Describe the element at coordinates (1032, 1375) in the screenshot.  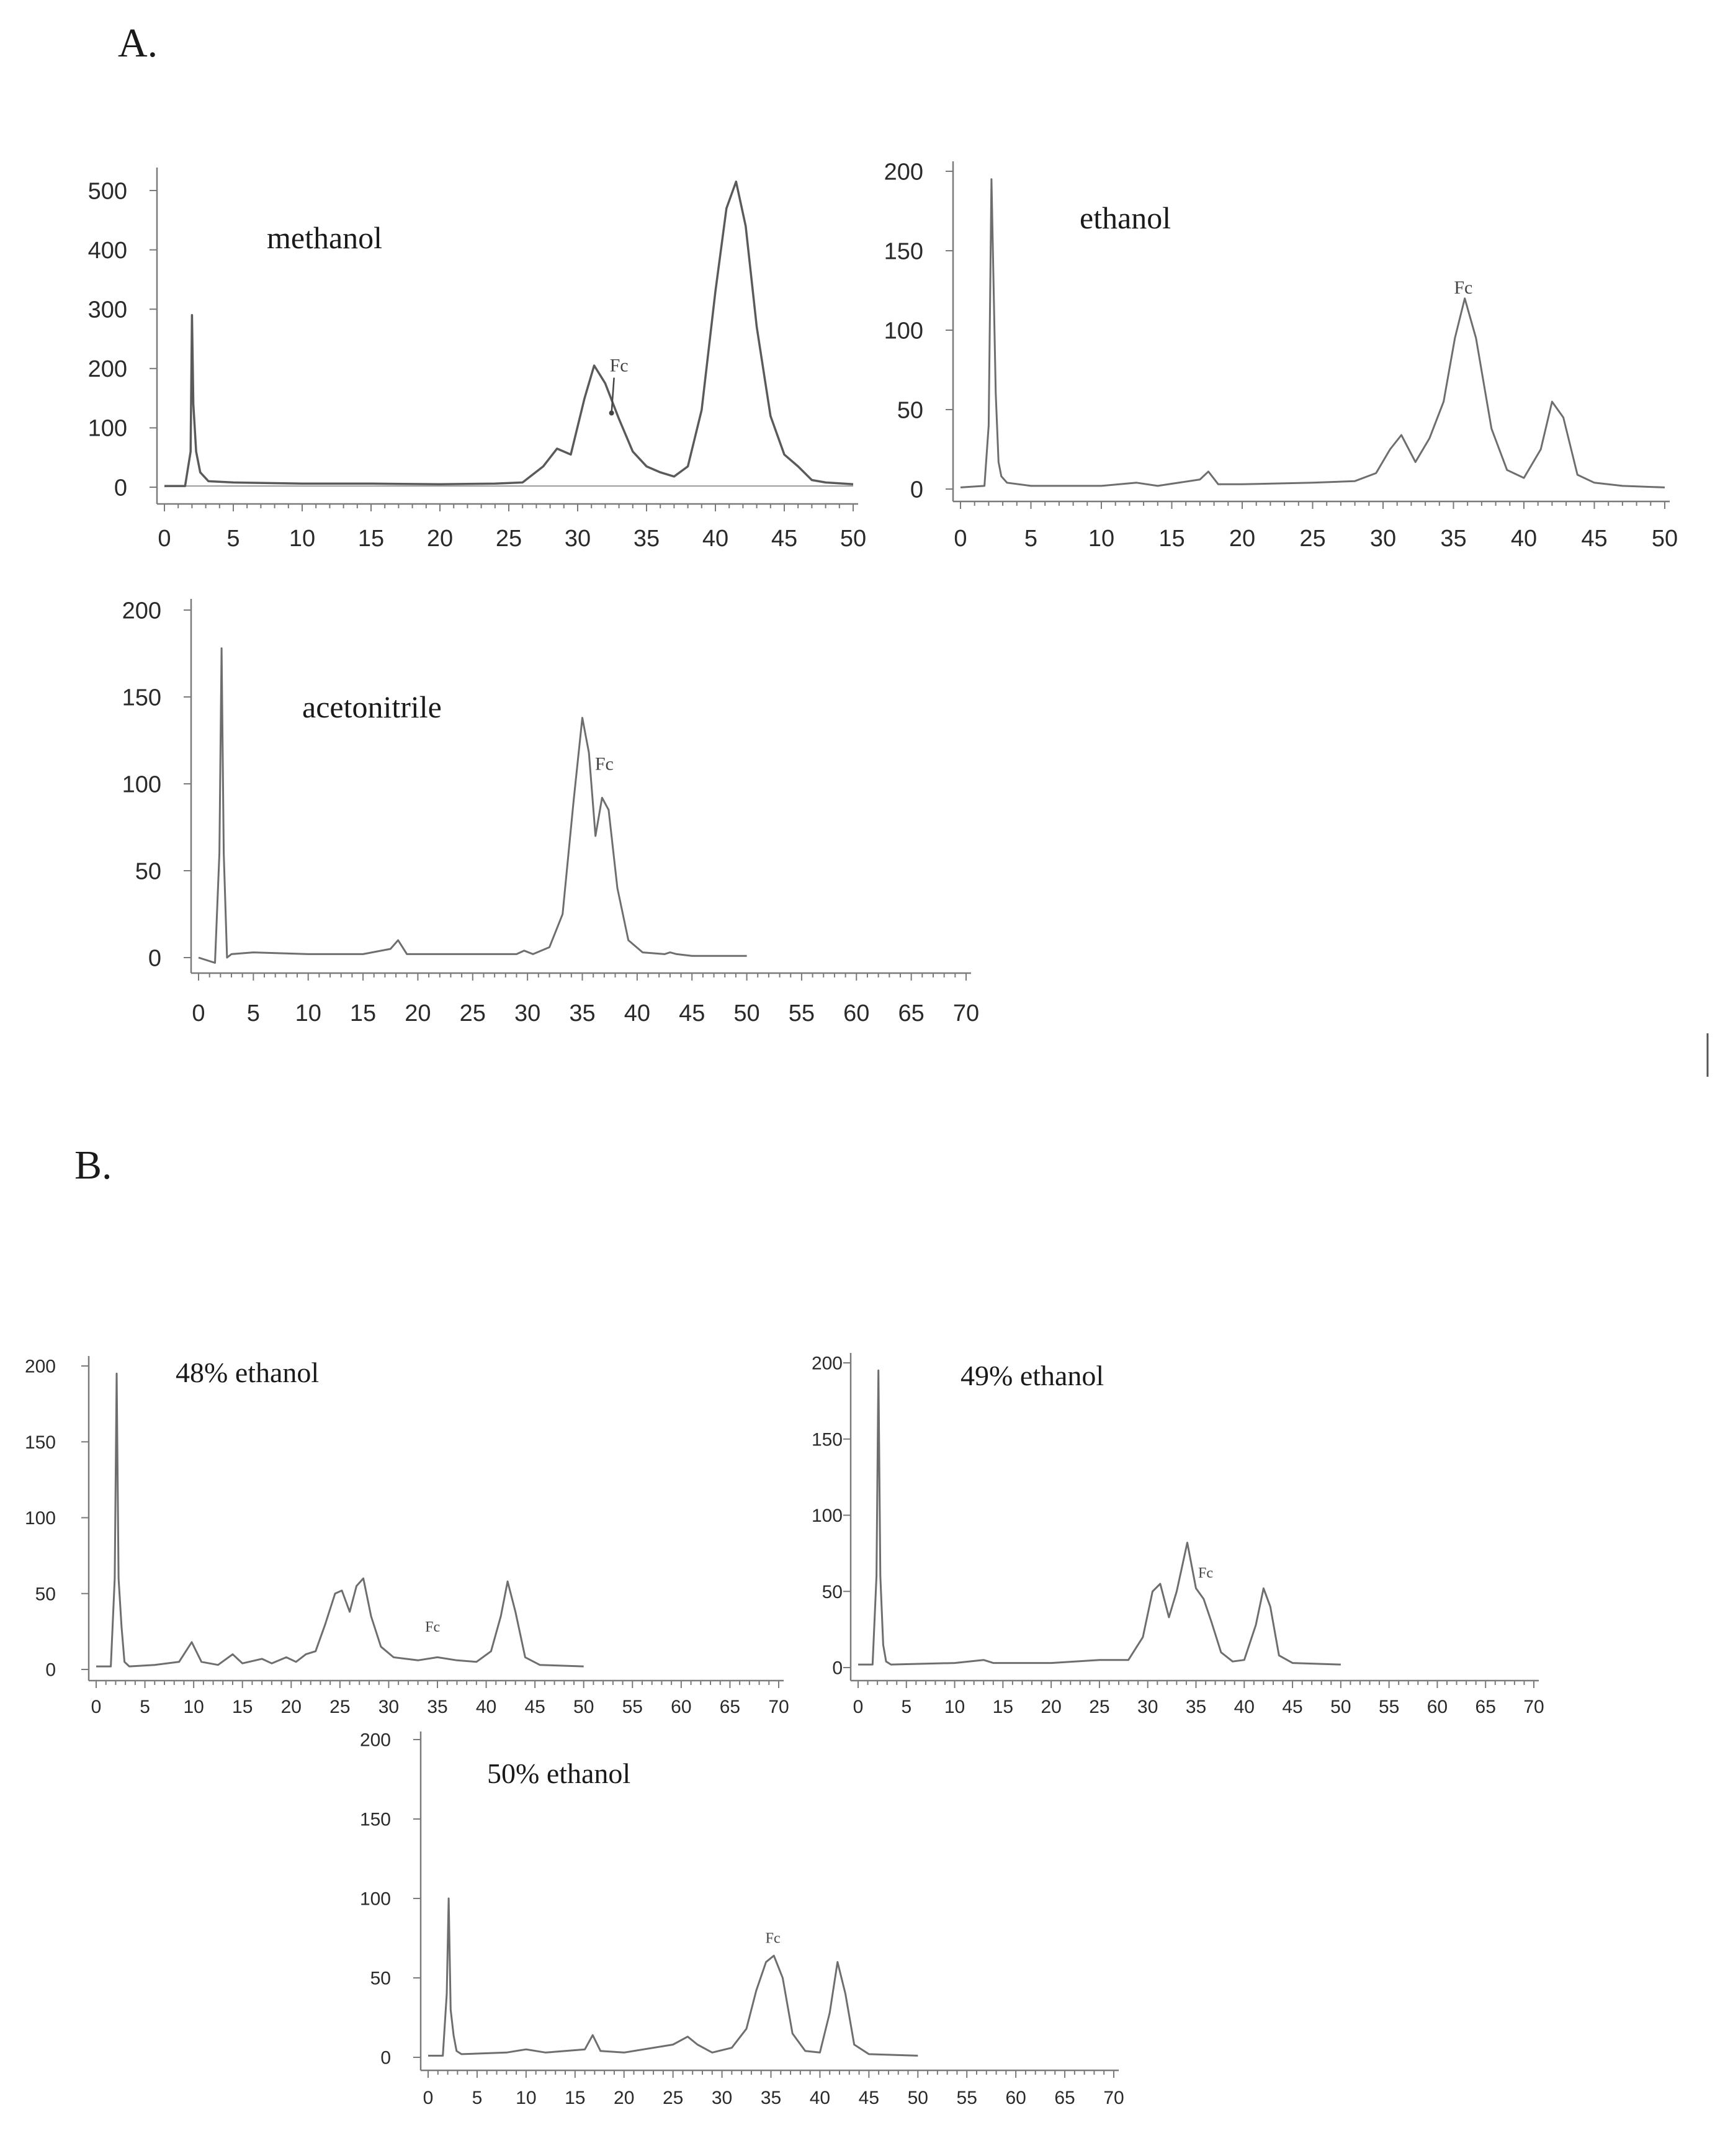
I see `chart-title: 49% ethanol` at that location.